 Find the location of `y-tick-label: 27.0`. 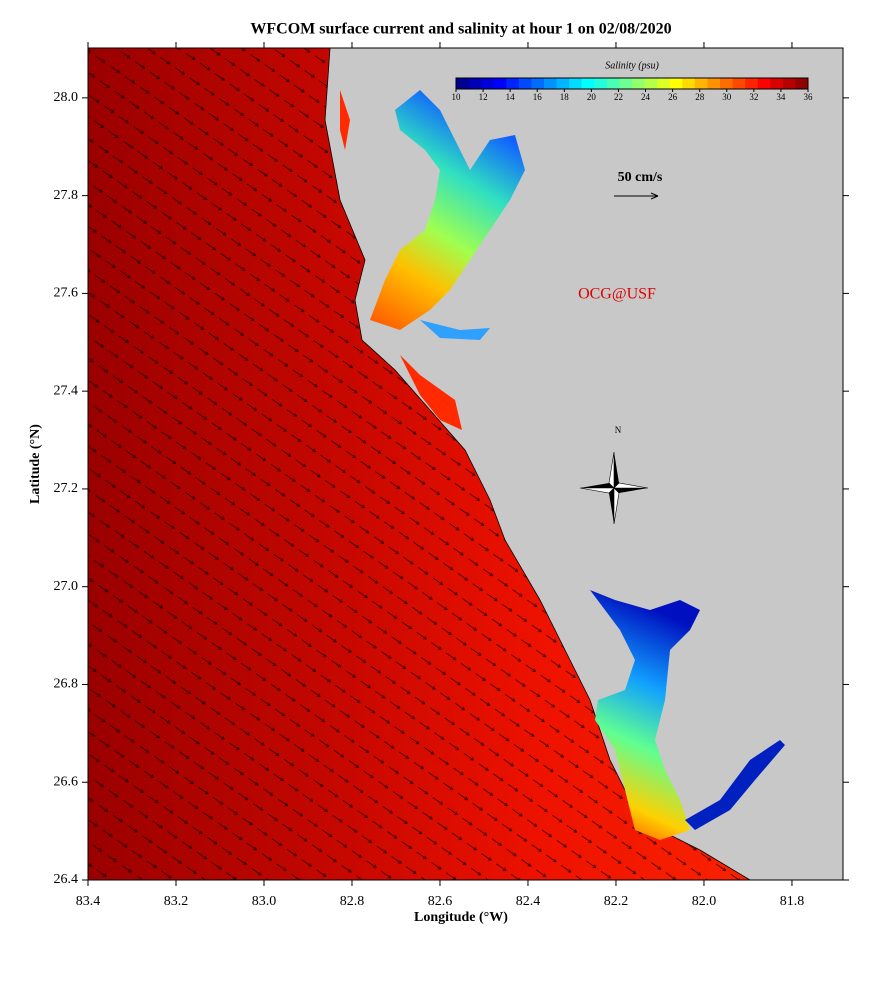

y-tick-label: 27.0 is located at coordinates (66, 586).